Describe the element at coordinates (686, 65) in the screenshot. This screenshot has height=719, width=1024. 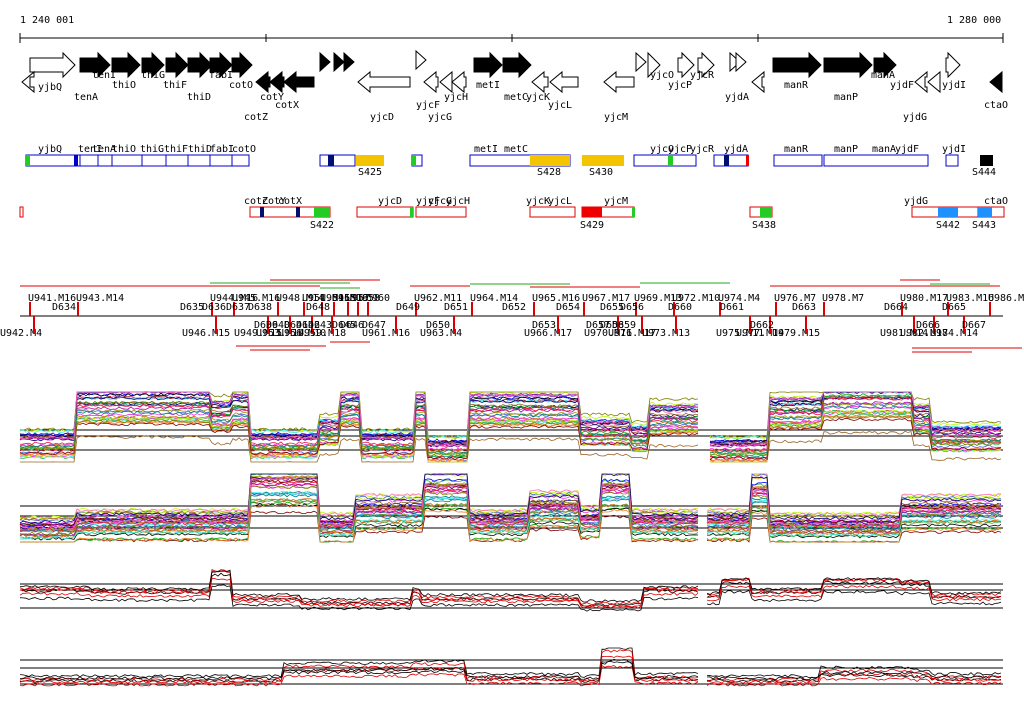
I see `gene-arrow-yjcP` at that location.